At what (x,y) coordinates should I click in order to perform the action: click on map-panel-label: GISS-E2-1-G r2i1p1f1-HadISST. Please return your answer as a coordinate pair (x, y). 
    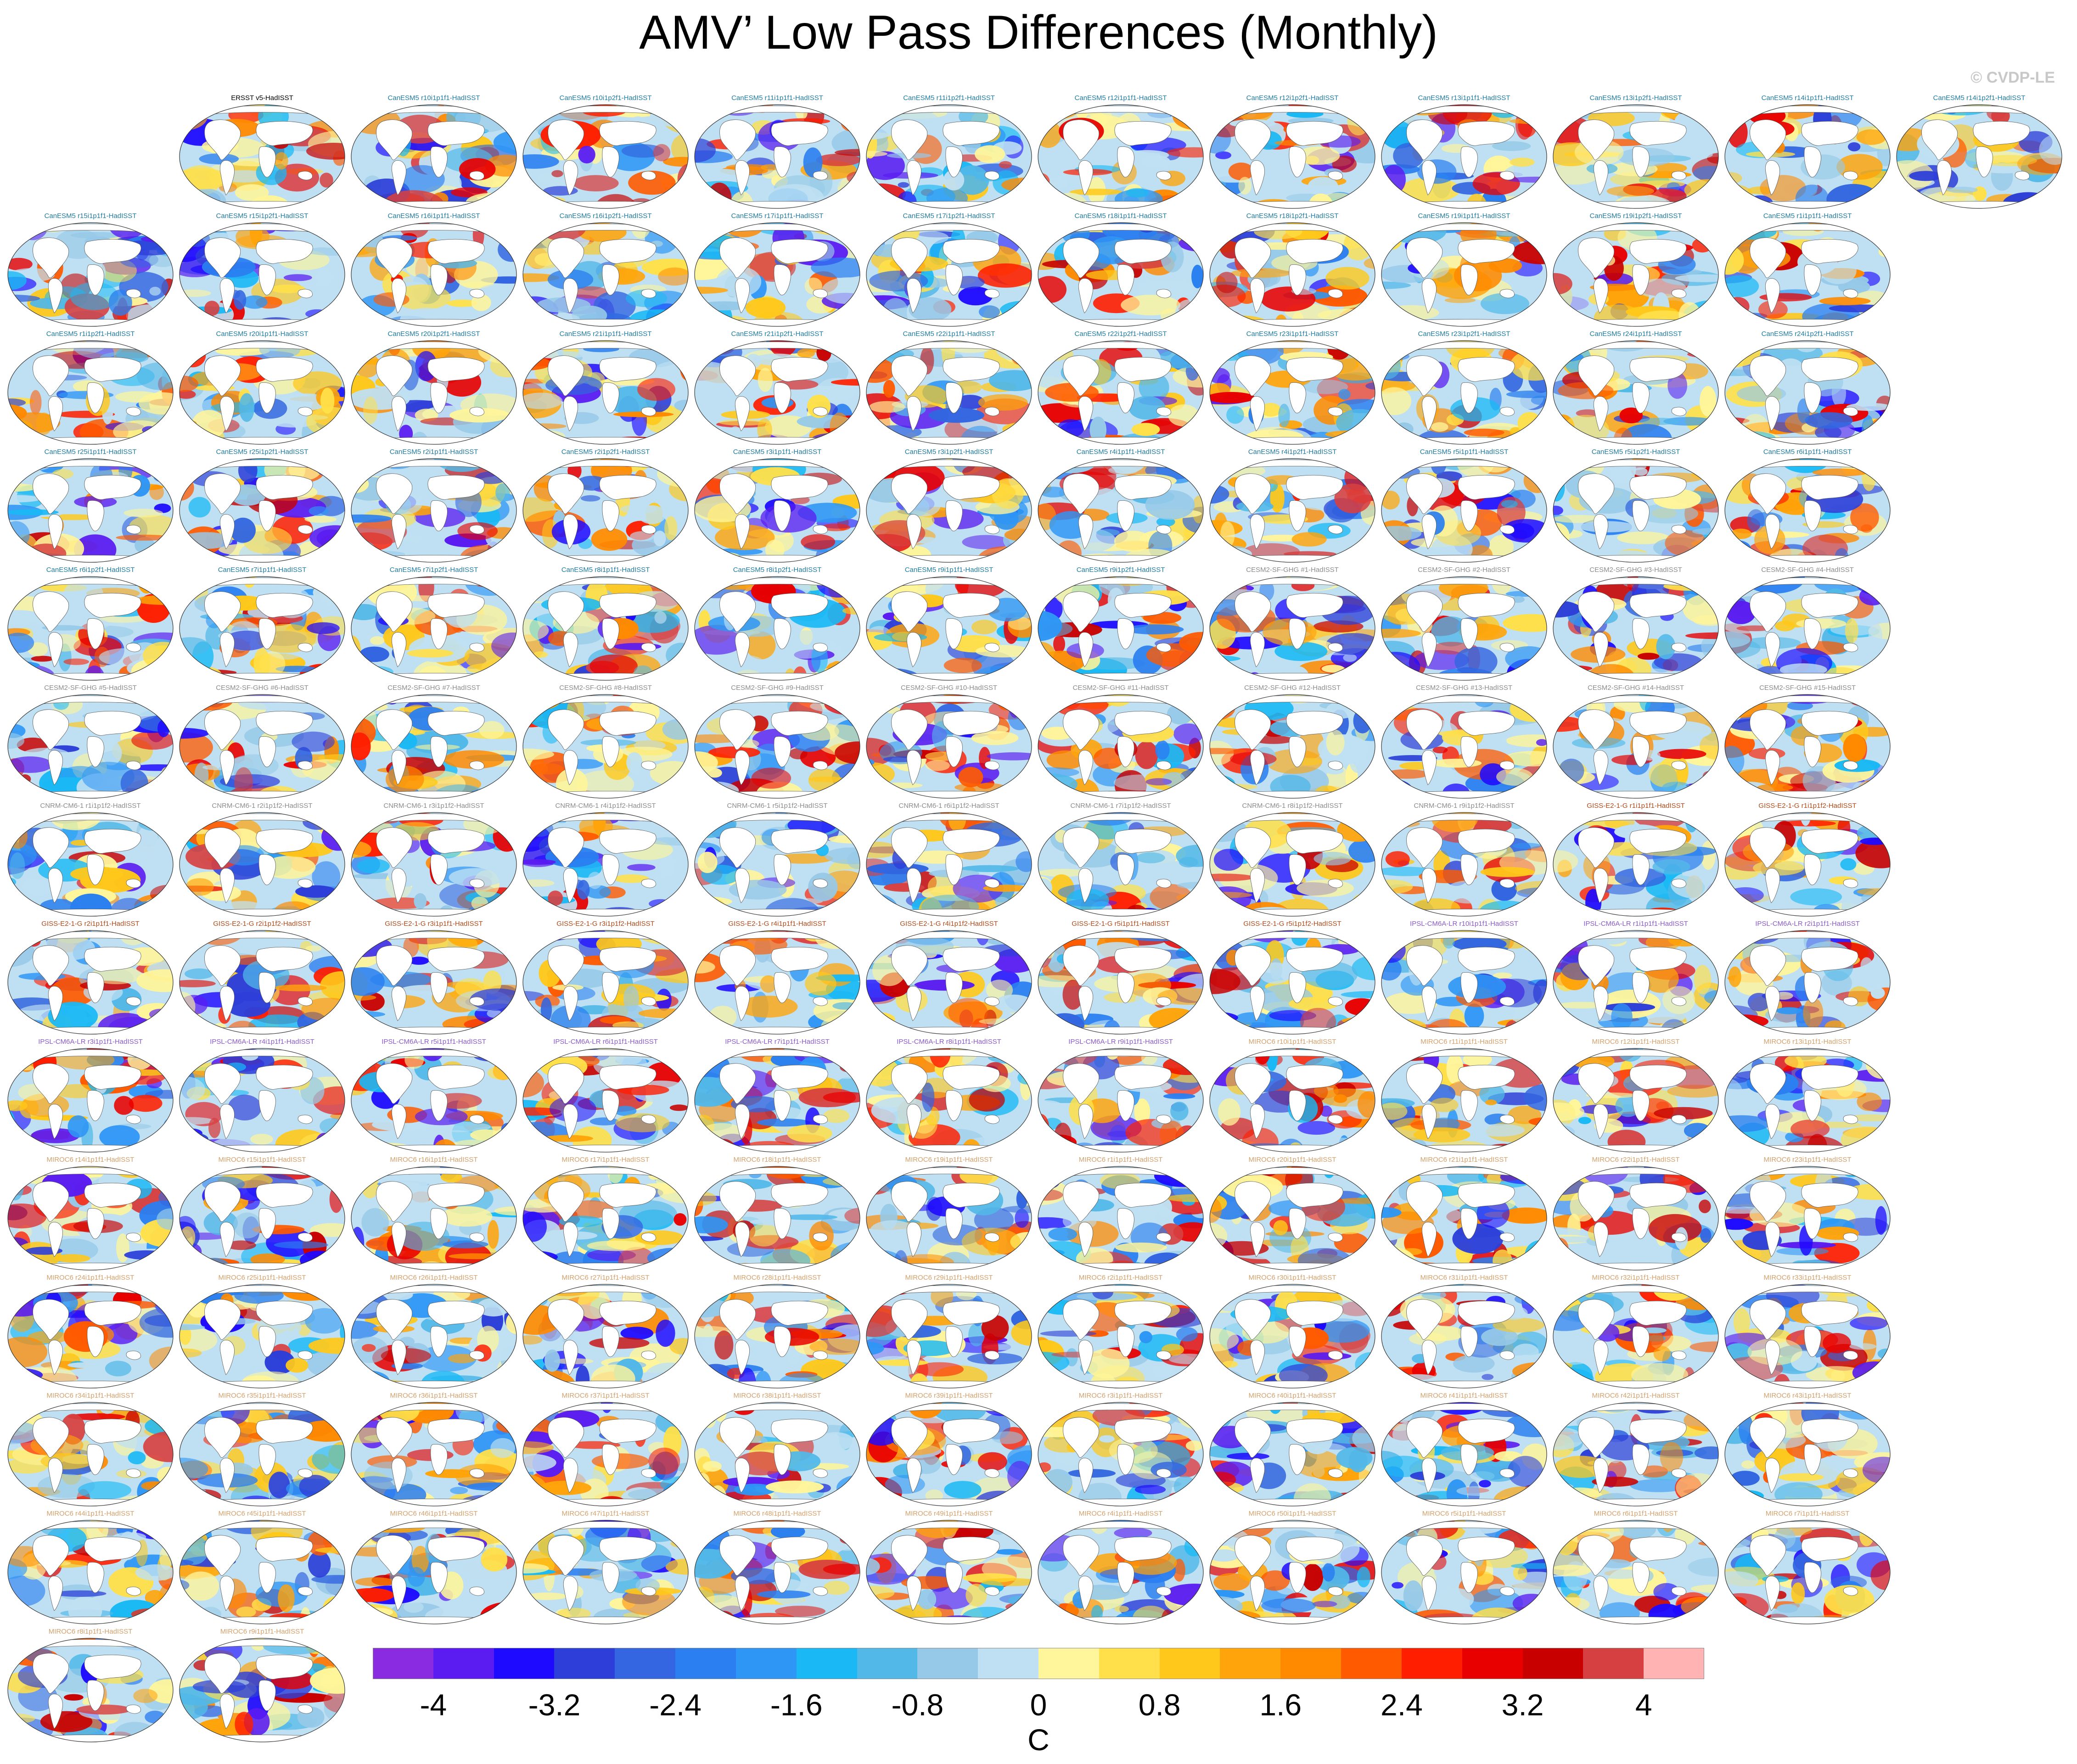
    Looking at the image, I should click on (90, 924).